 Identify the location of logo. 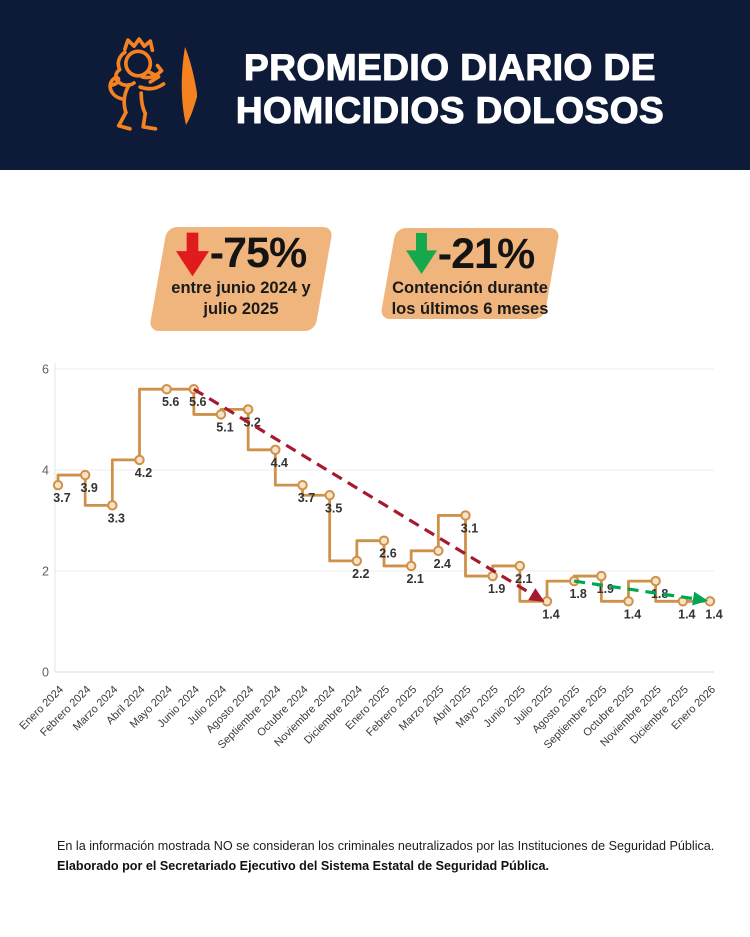
(148, 87).